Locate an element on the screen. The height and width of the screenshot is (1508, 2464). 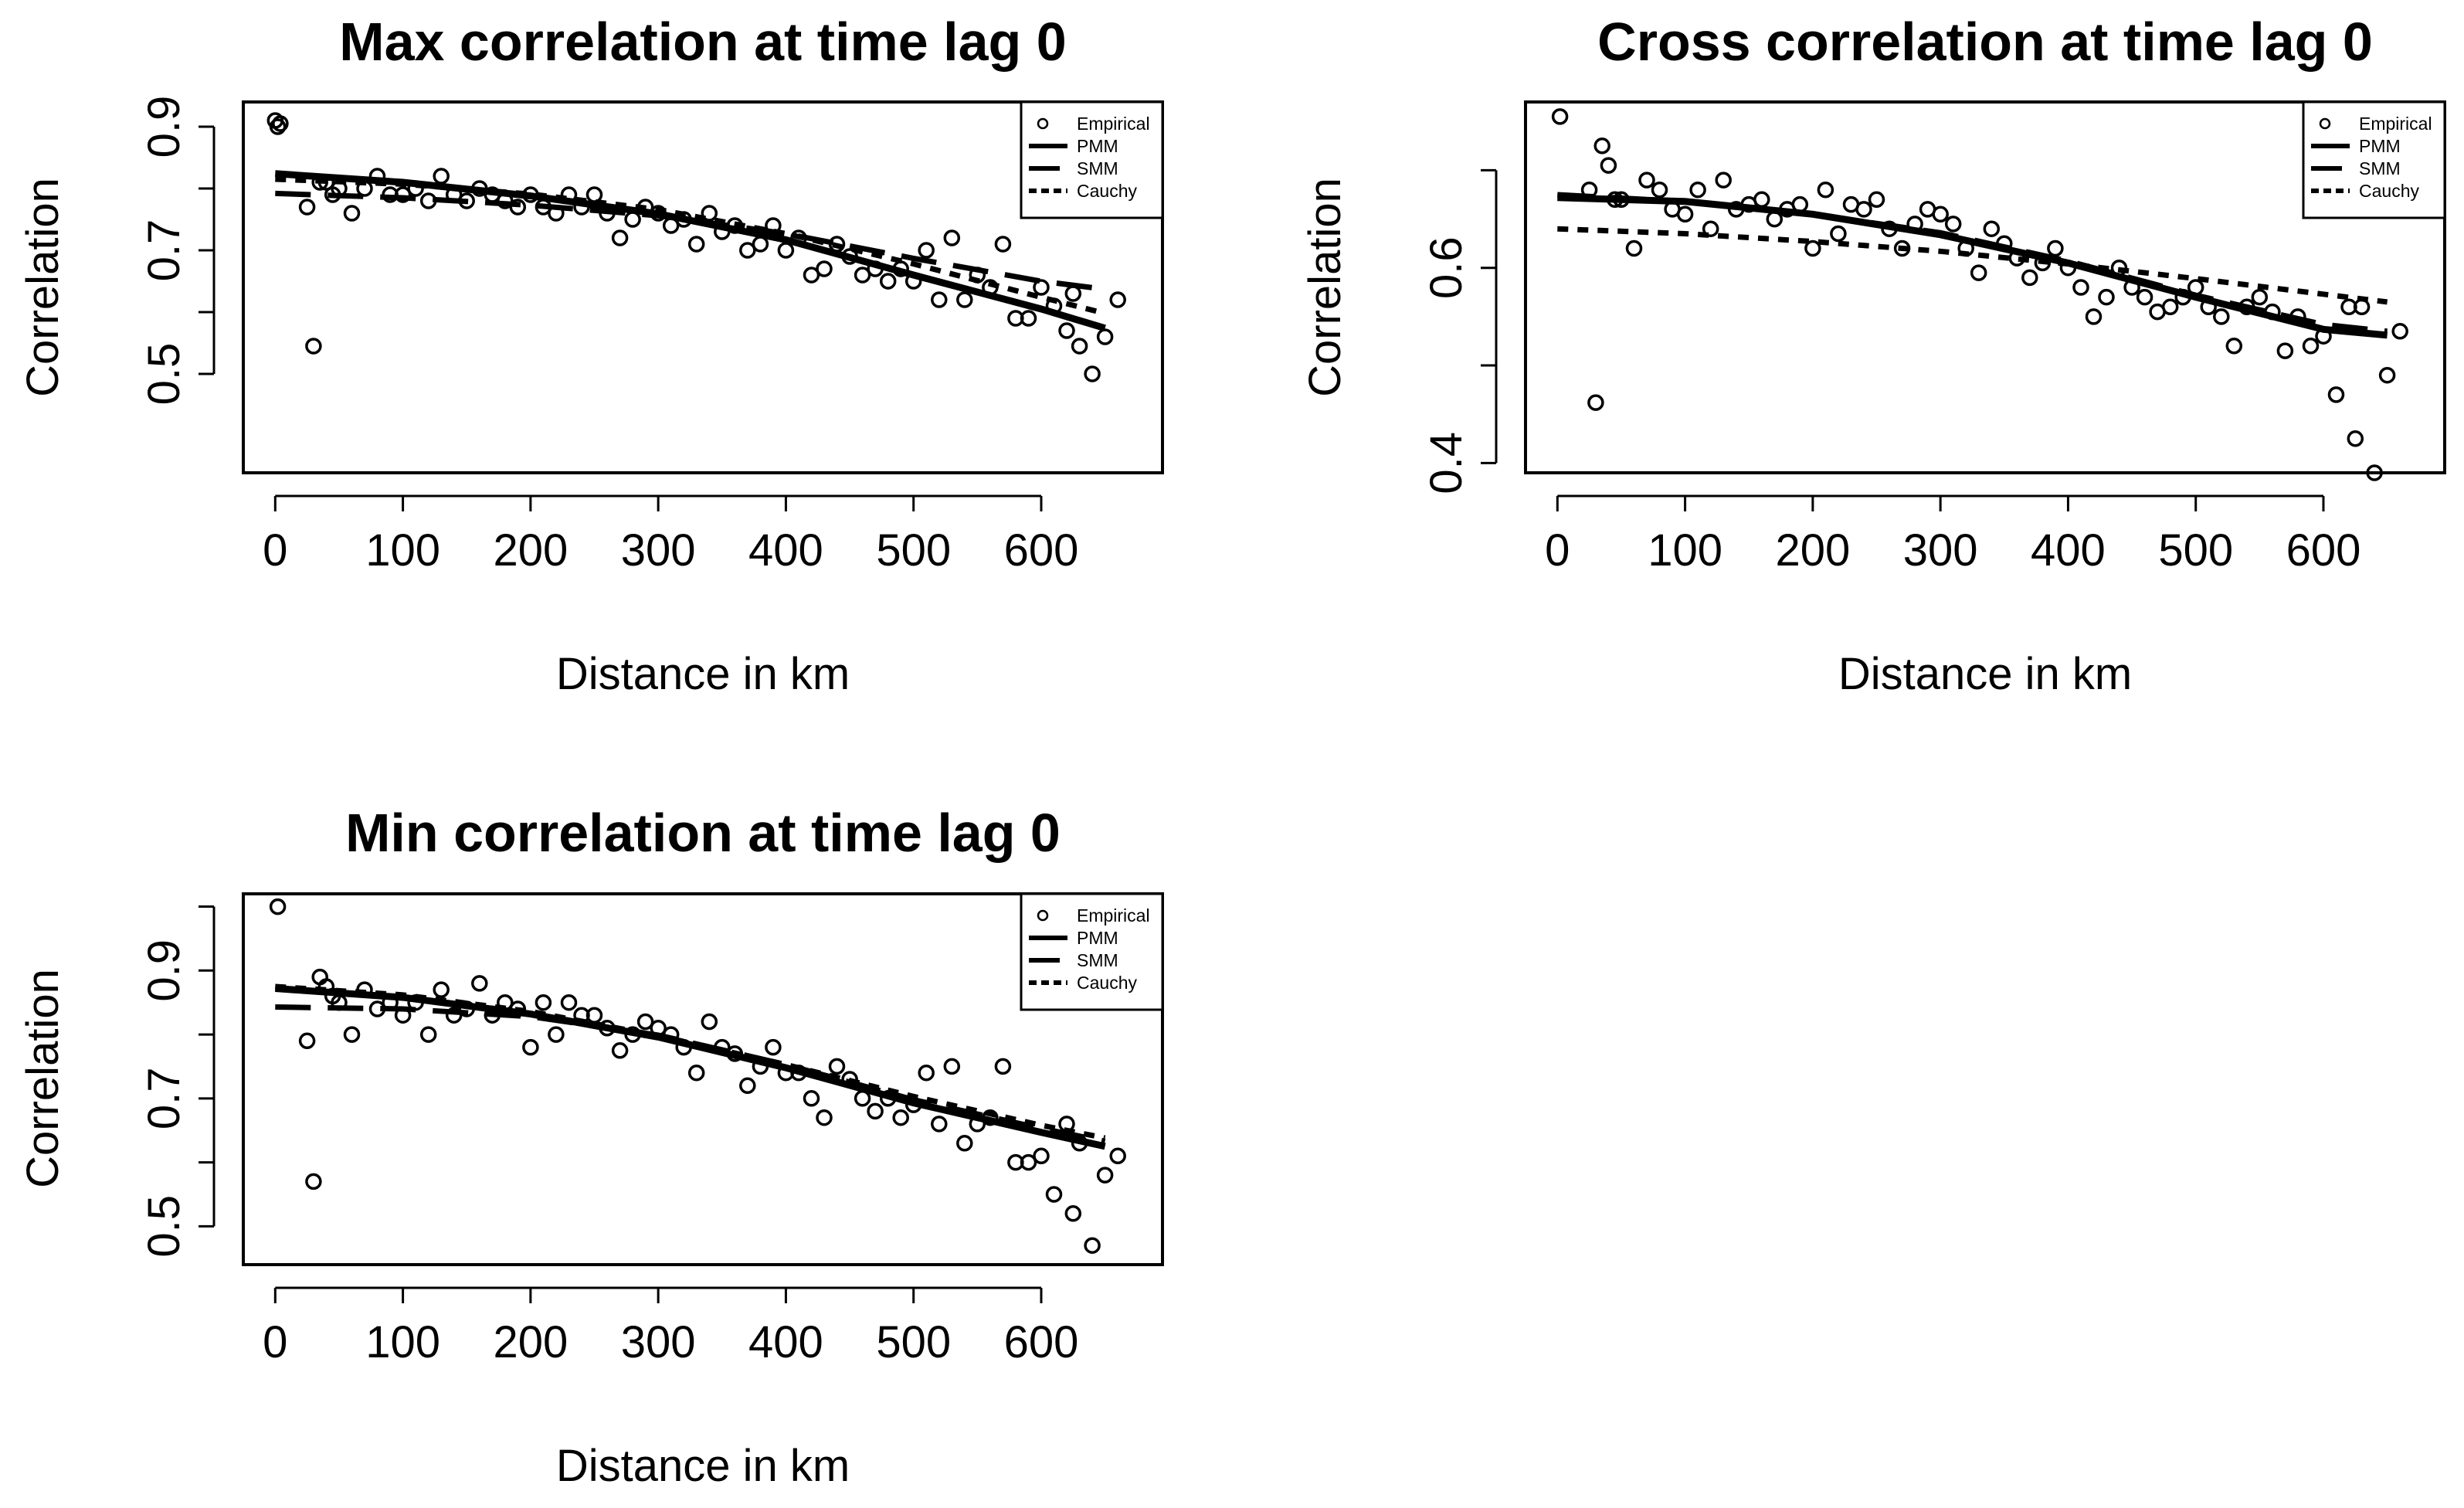
legend-label: Cauchy is located at coordinates (2389, 191).